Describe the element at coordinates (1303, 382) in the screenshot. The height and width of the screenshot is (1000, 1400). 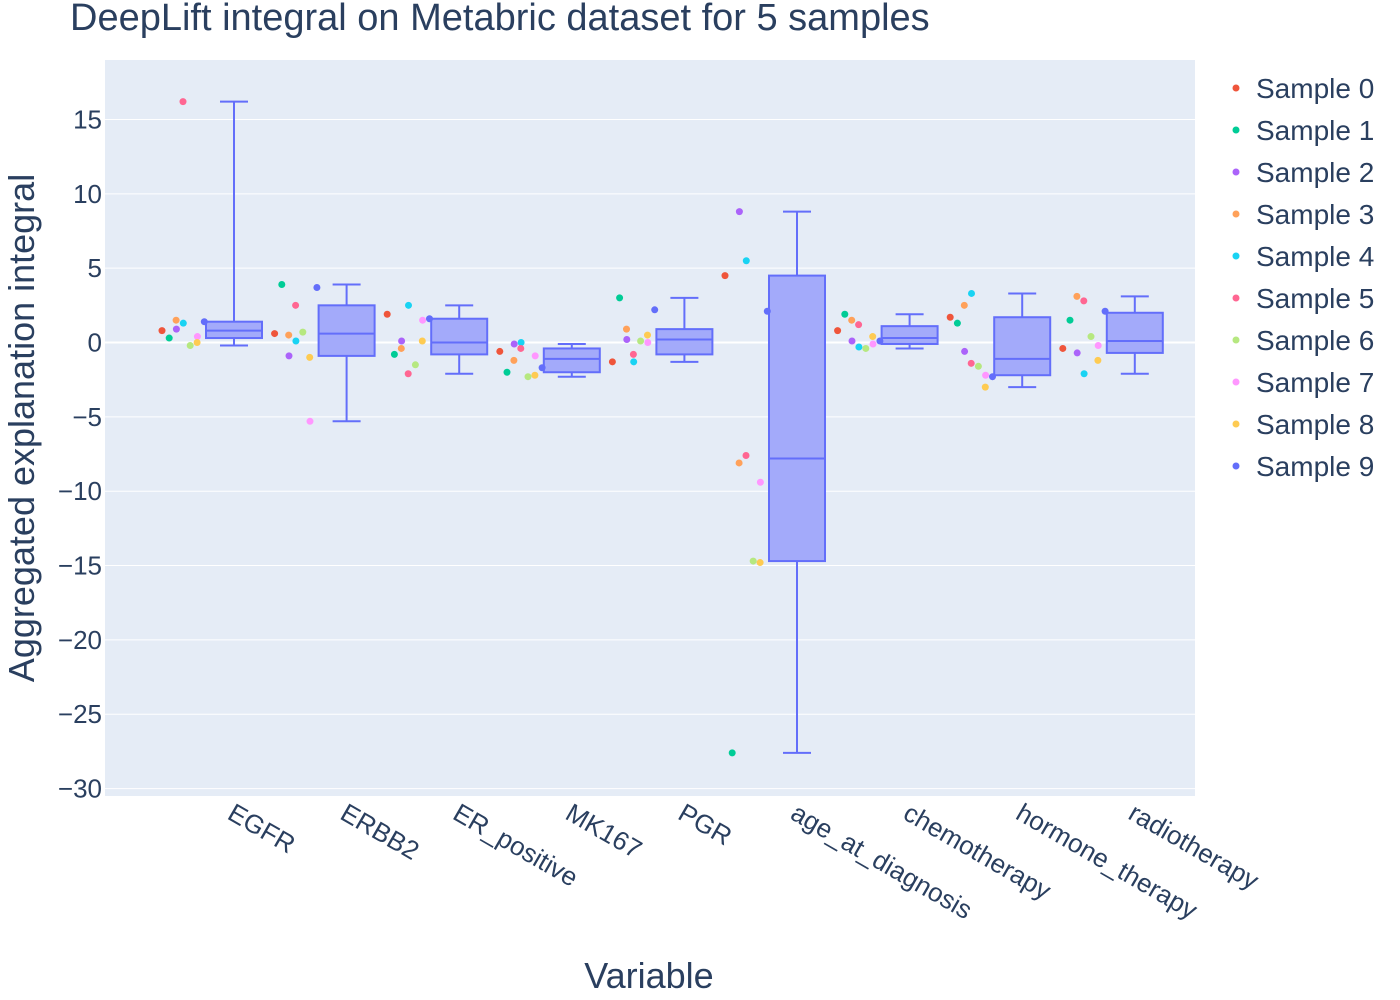
I see `legend-item: Sample 7` at that location.